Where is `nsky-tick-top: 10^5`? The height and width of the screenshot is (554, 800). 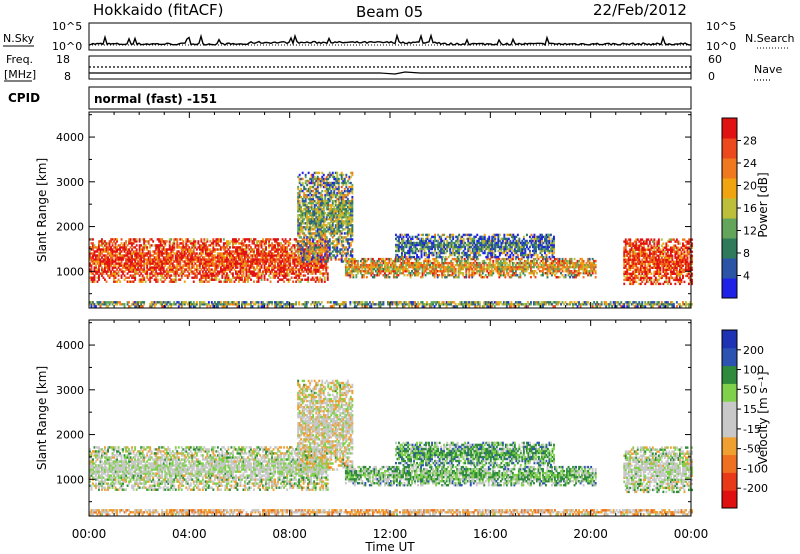
nsky-tick-top: 10^5 is located at coordinates (67, 26).